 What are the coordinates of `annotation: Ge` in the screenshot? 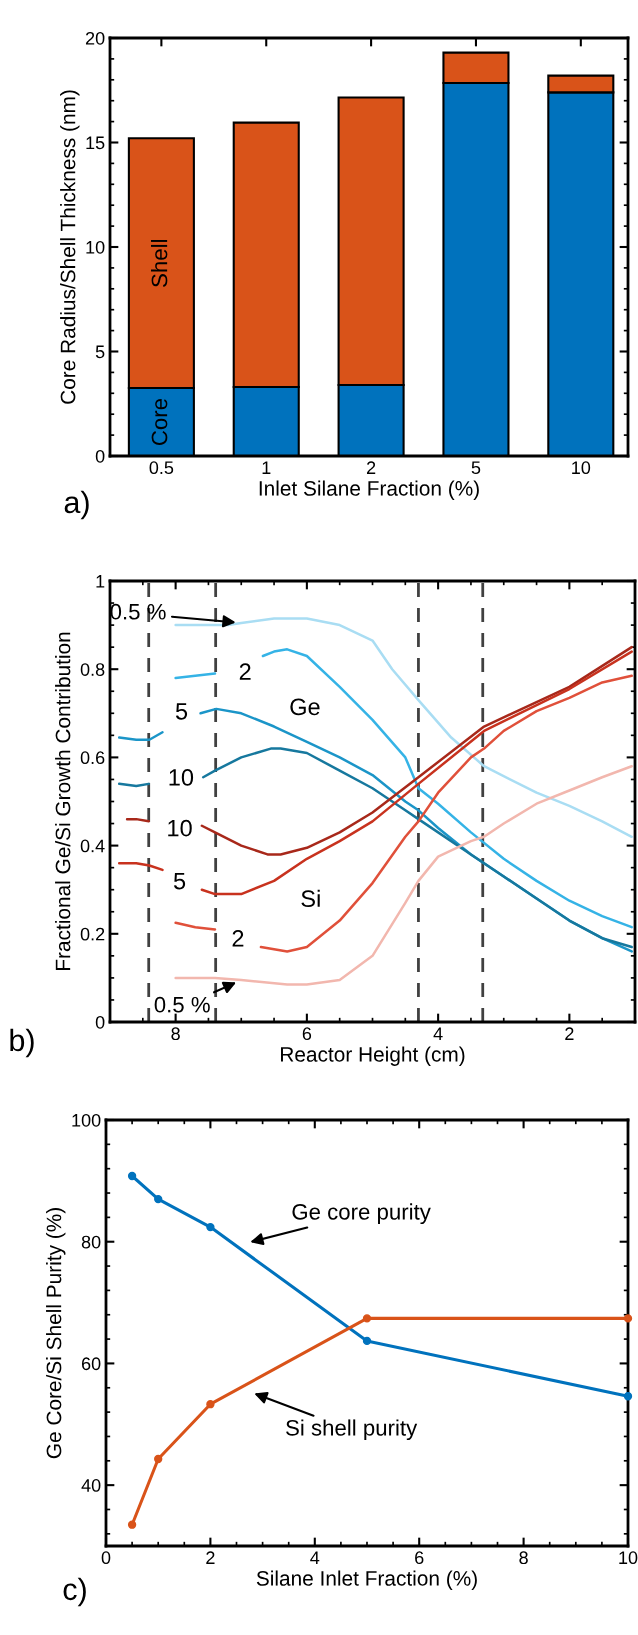 It's located at (305, 707).